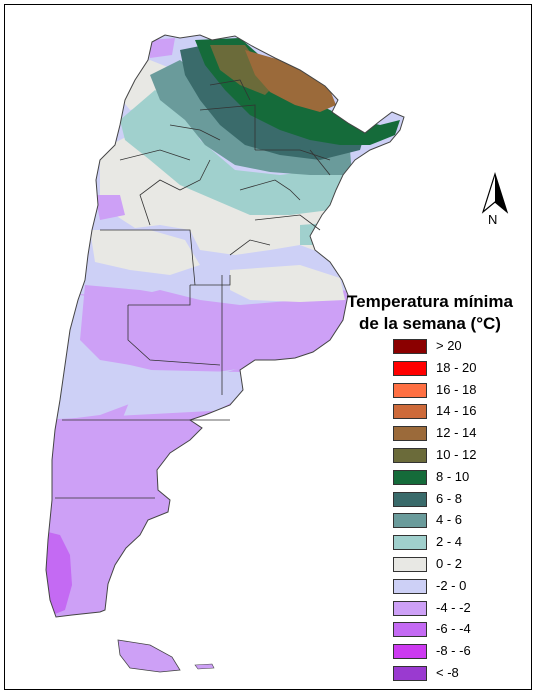 This screenshot has width=538, height=696. What do you see at coordinates (495, 193) in the screenshot?
I see `north-arrow-icon` at bounding box center [495, 193].